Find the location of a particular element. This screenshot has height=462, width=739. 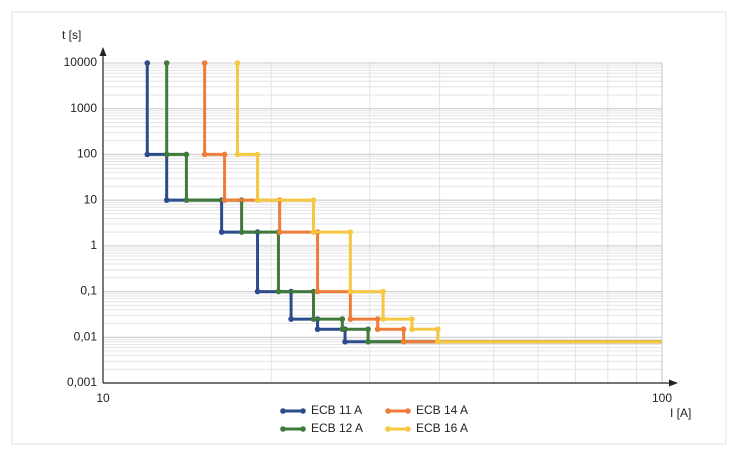

x-arrow is located at coordinates (673, 383).